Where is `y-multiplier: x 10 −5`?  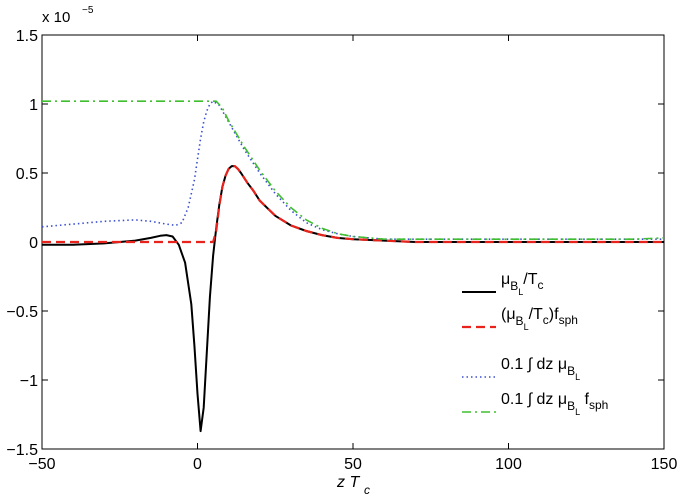 y-multiplier: x 10 −5 is located at coordinates (68, 15).